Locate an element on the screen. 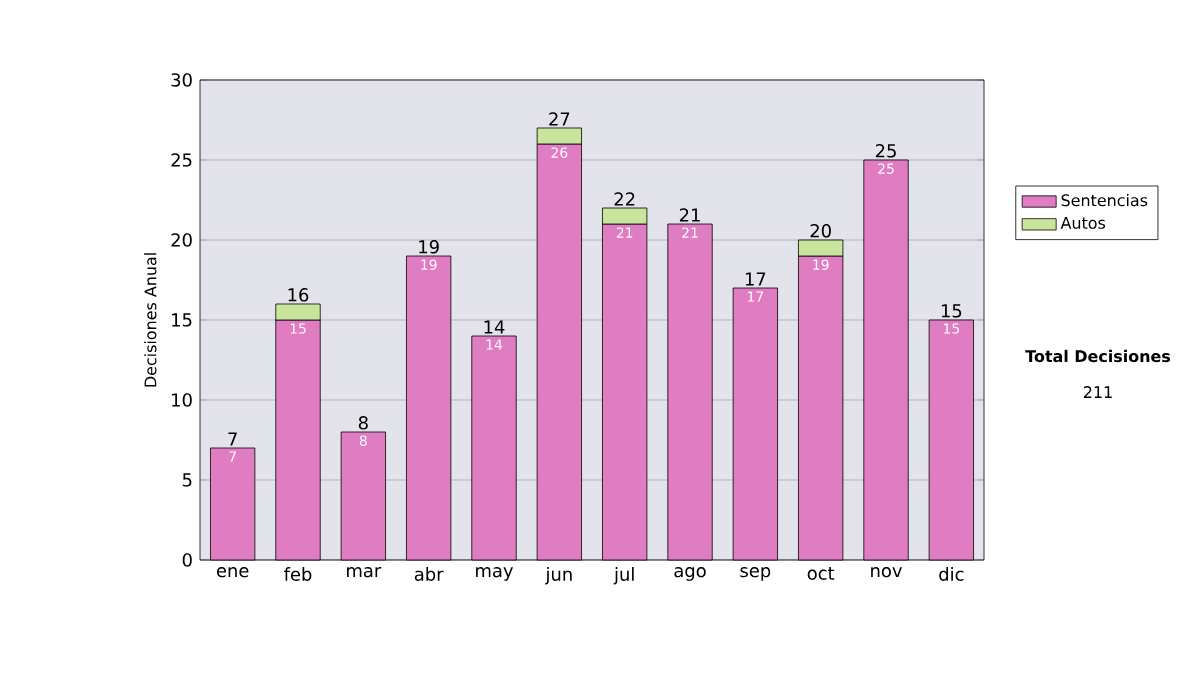  x-tick-label: abr is located at coordinates (429, 574).